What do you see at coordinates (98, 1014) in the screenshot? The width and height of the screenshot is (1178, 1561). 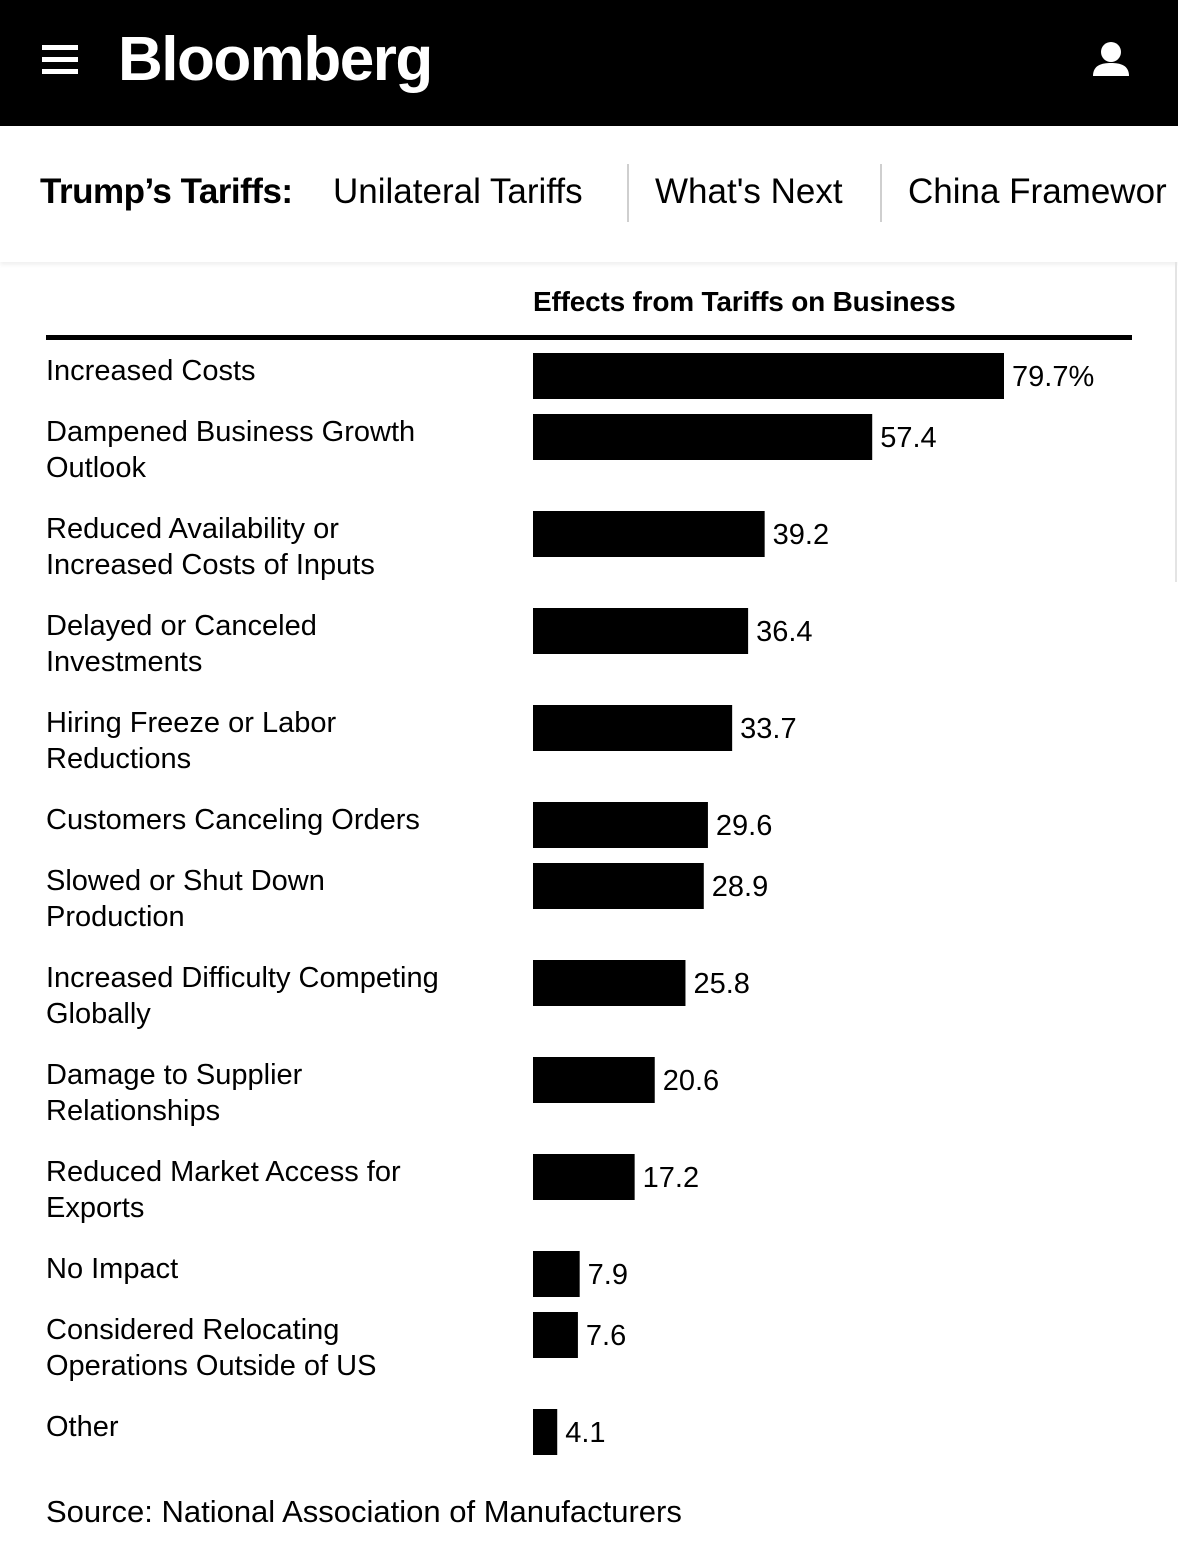 I see `category-label-line: Globally` at bounding box center [98, 1014].